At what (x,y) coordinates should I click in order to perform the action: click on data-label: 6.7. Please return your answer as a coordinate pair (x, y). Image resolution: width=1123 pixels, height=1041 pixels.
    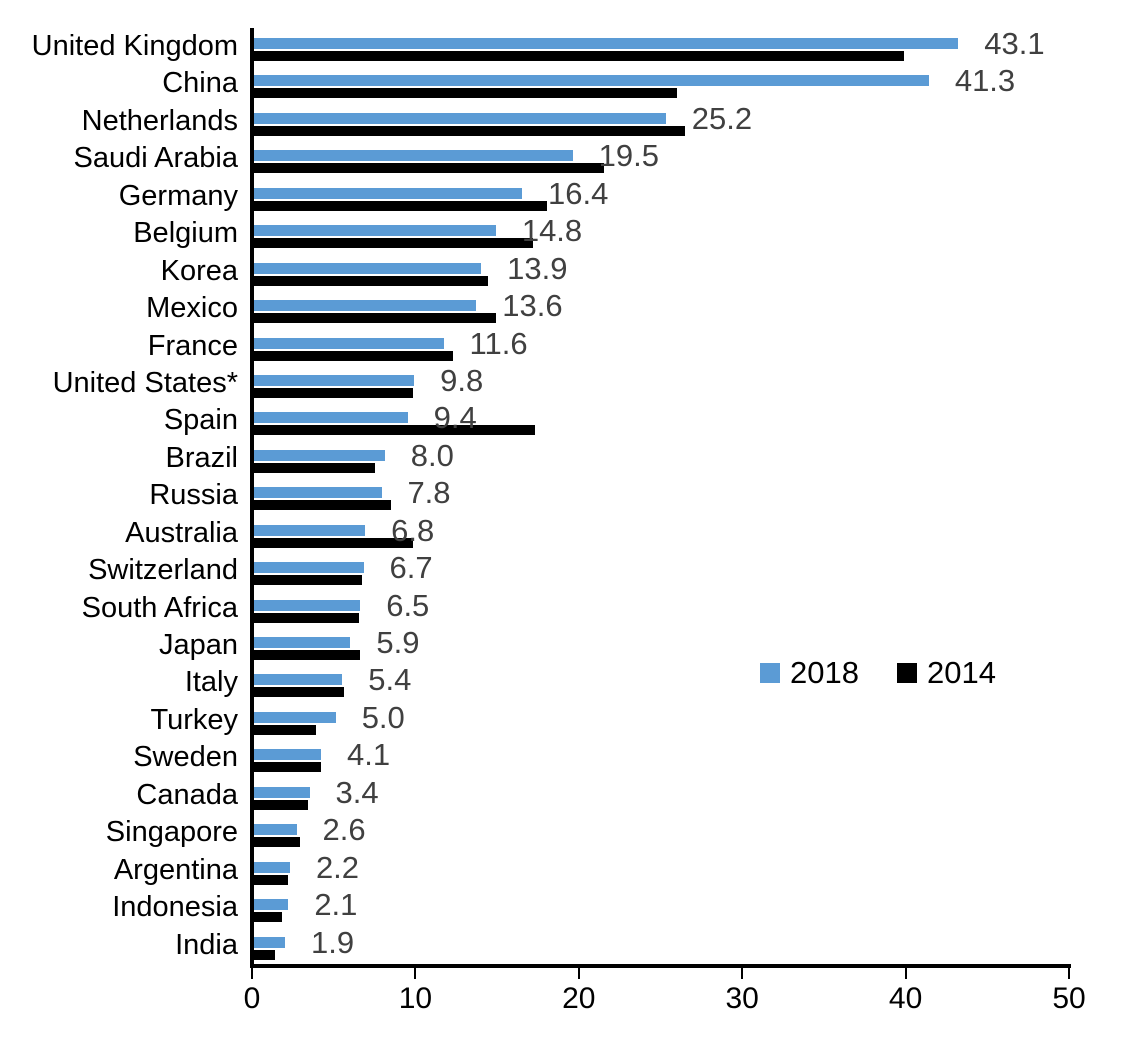
    Looking at the image, I should click on (411, 568).